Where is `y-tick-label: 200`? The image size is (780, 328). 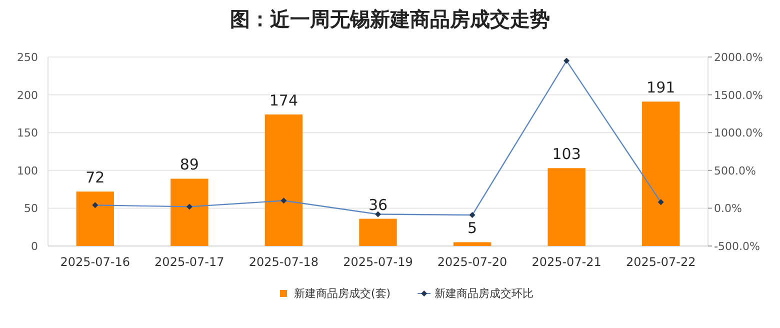 y-tick-label: 200 is located at coordinates (27, 95).